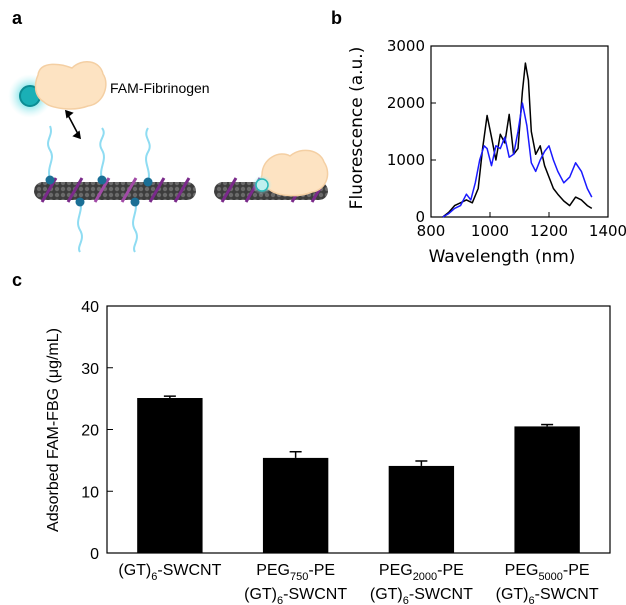 The image size is (626, 605). I want to click on fam-fibrinogen-label: FAM-Fibrinogen, so click(160, 88).